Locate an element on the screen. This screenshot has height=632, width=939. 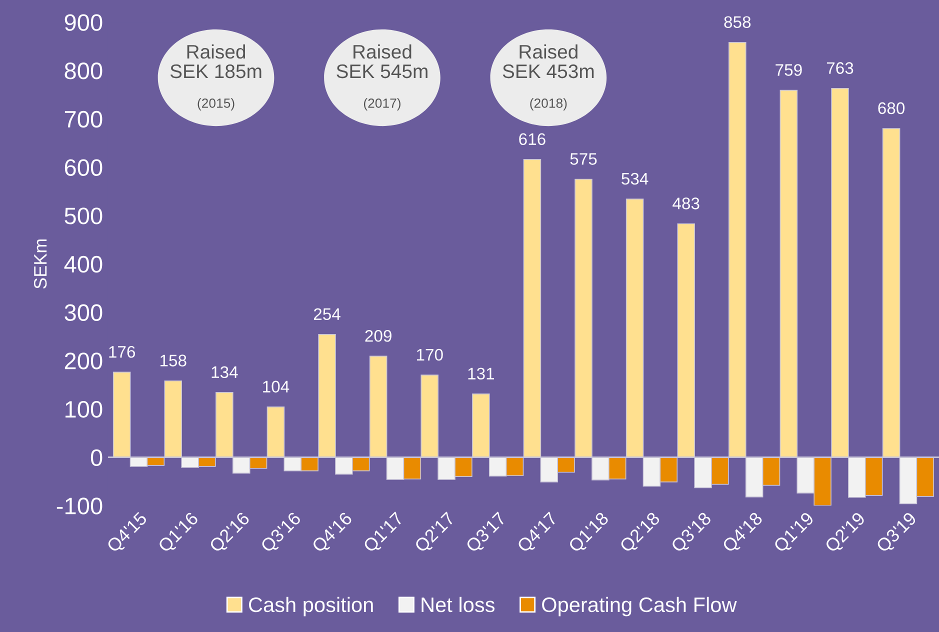
legend-label: Net loss is located at coordinates (458, 604).